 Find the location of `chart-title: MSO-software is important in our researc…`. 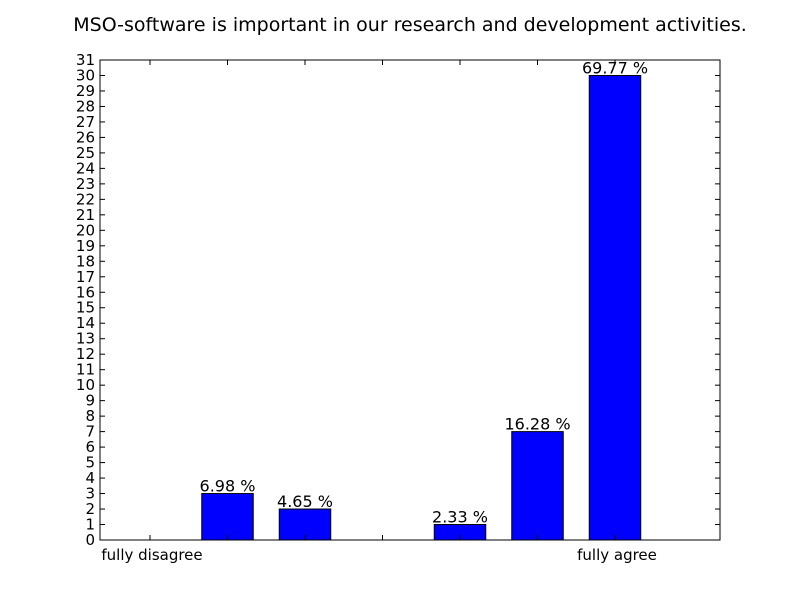

chart-title: MSO-software is important in our researc… is located at coordinates (410, 25).